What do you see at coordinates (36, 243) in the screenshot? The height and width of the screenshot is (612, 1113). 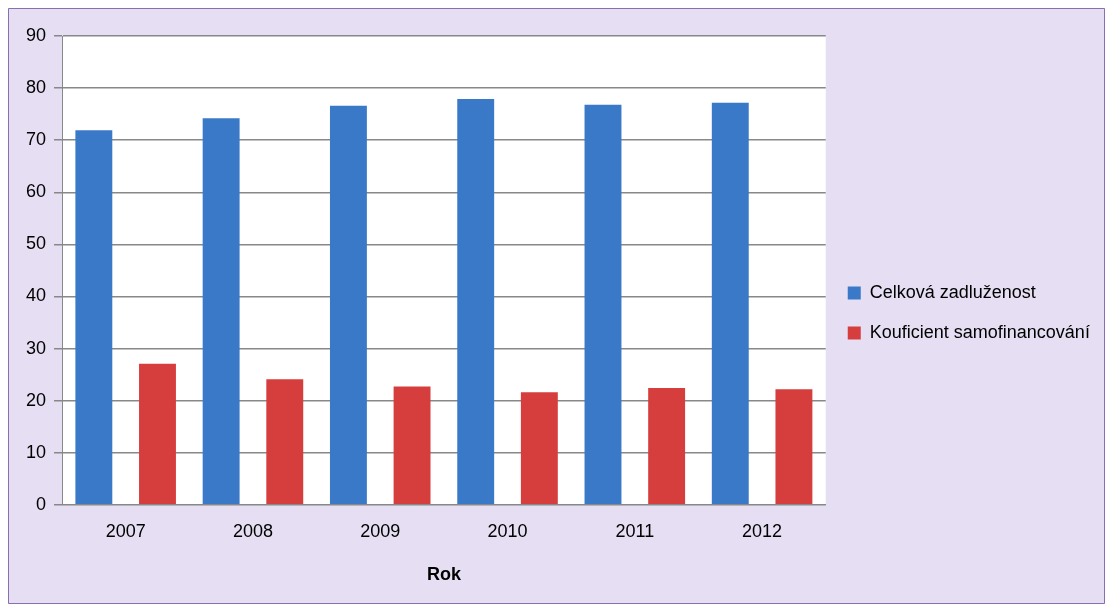 I see `y-tick-label: 50` at bounding box center [36, 243].